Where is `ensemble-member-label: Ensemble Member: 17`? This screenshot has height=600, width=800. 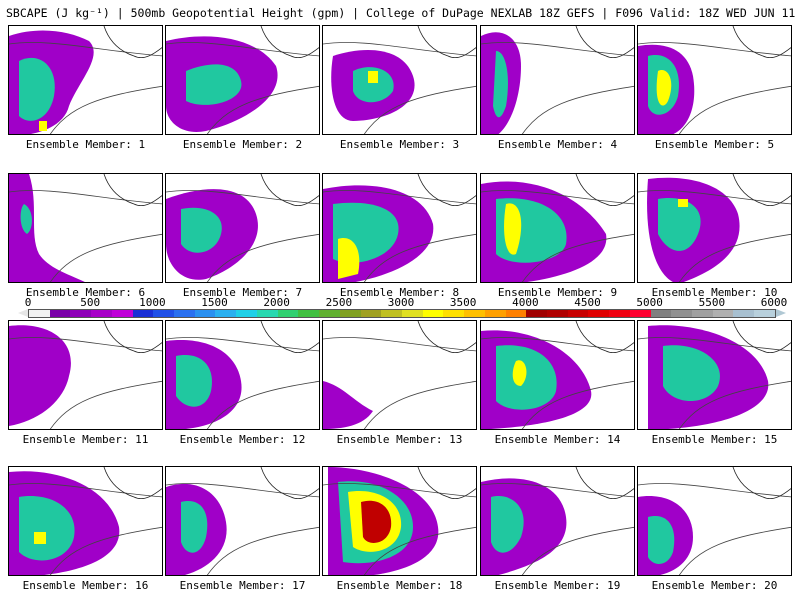 ensemble-member-label: Ensemble Member: 17 is located at coordinates (242, 585).